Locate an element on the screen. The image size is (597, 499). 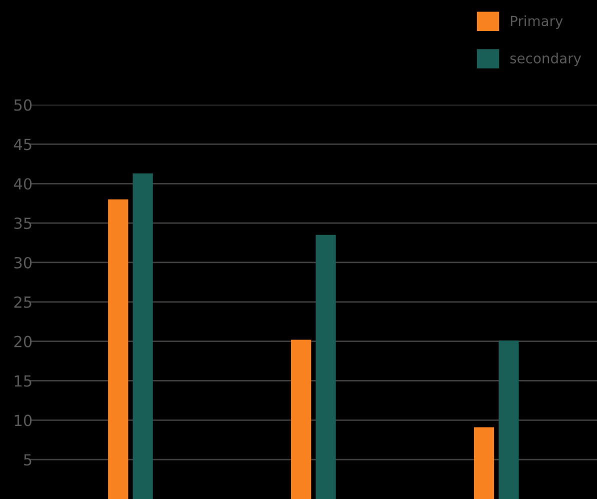
y-tick-label: 35 is located at coordinates (23, 224).